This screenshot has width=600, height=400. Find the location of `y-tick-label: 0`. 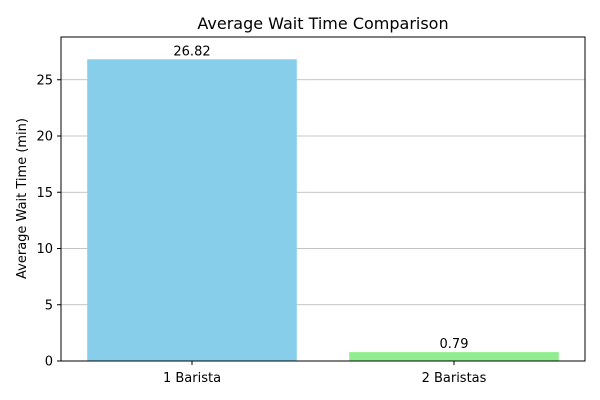

y-tick-label: 0 is located at coordinates (49, 362).